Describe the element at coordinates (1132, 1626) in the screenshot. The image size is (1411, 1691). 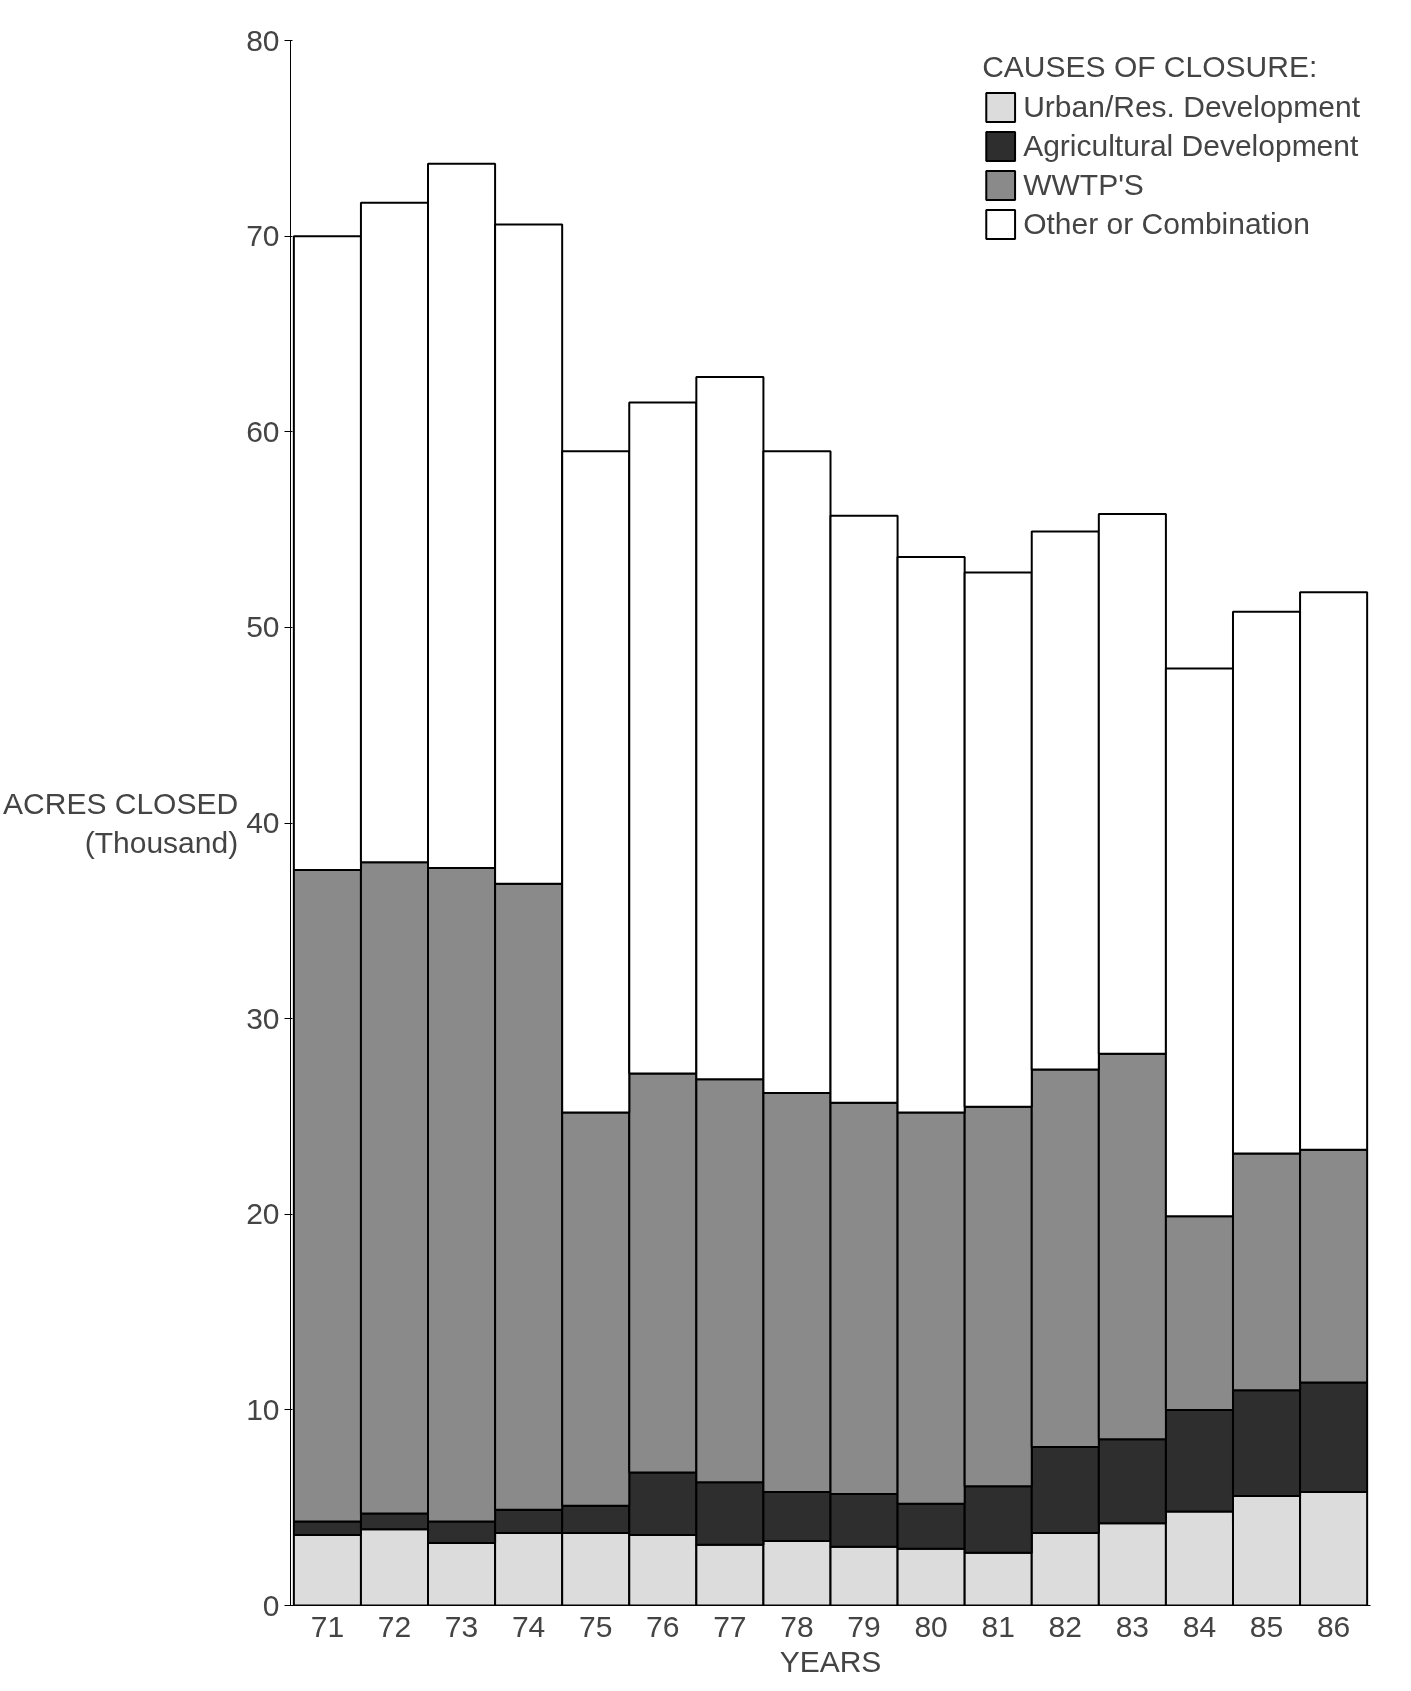
I see `x-tick-label: 83` at that location.